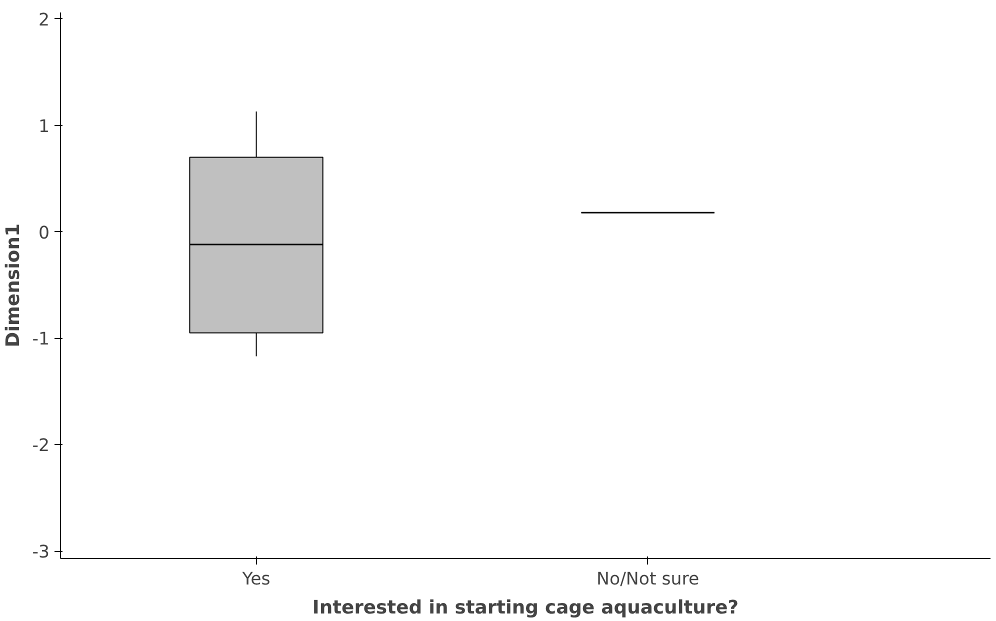 The width and height of the screenshot is (996, 621). What do you see at coordinates (13, 286) in the screenshot?
I see `y-axis-title: Dimension1` at bounding box center [13, 286].